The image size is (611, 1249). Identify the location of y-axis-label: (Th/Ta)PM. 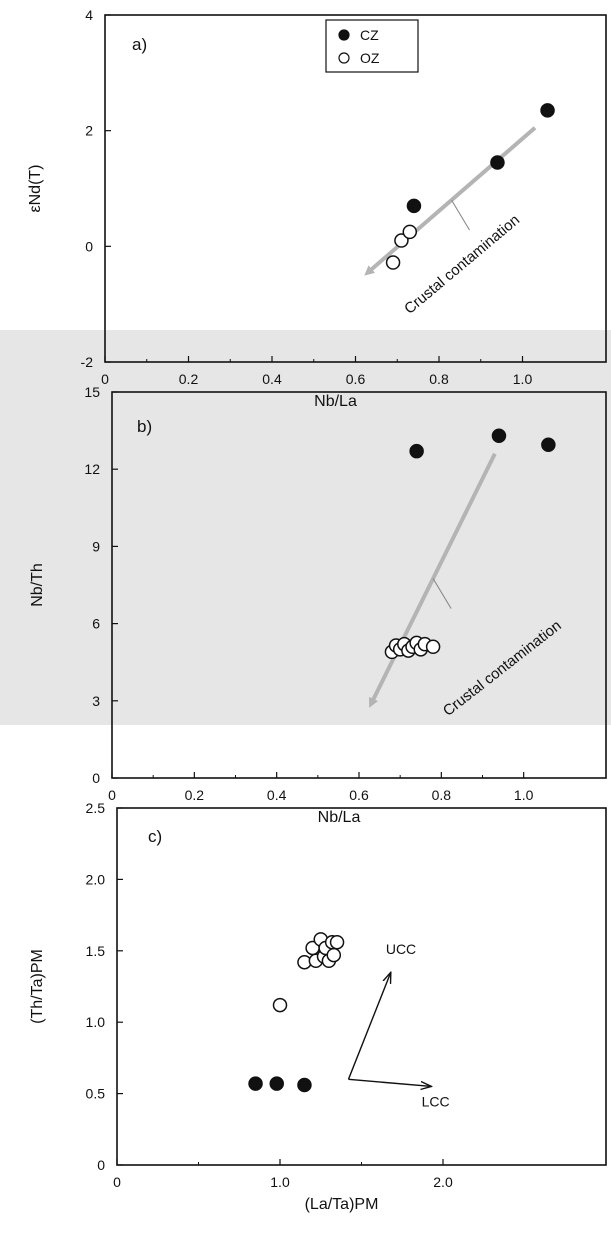
(37, 986).